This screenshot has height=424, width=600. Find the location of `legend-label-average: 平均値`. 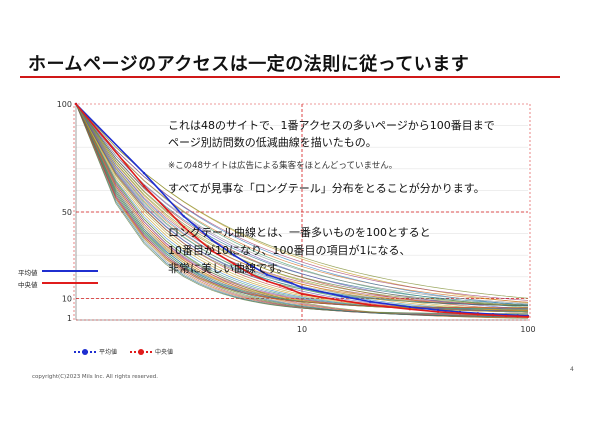

legend-label-average: 平均値 is located at coordinates (108, 352).